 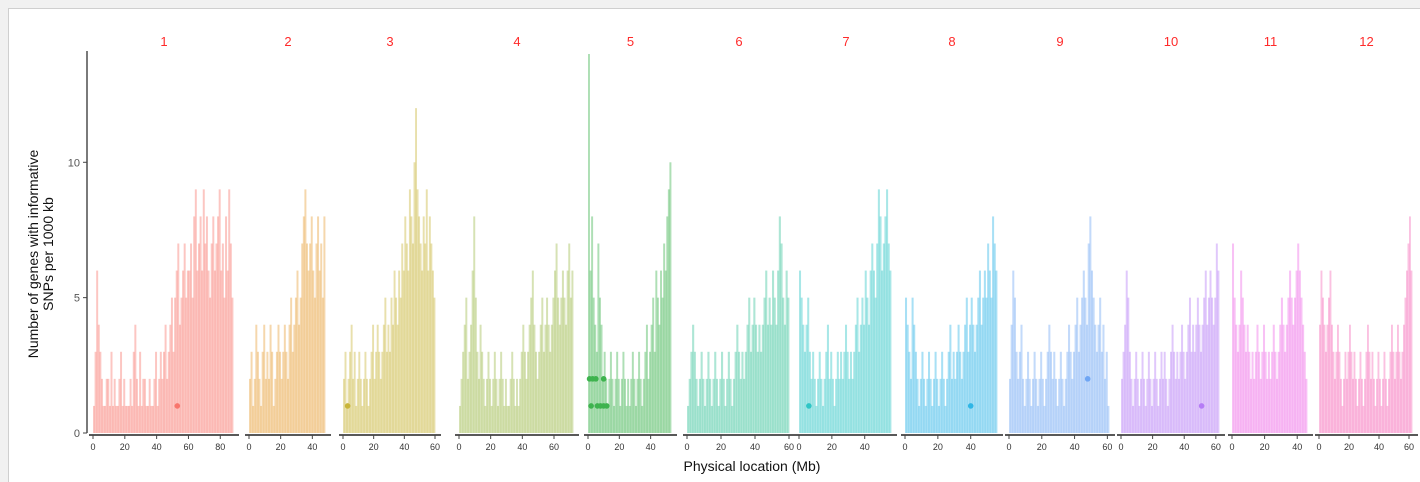 I want to click on y-tick-label: 0, so click(x=77, y=434).